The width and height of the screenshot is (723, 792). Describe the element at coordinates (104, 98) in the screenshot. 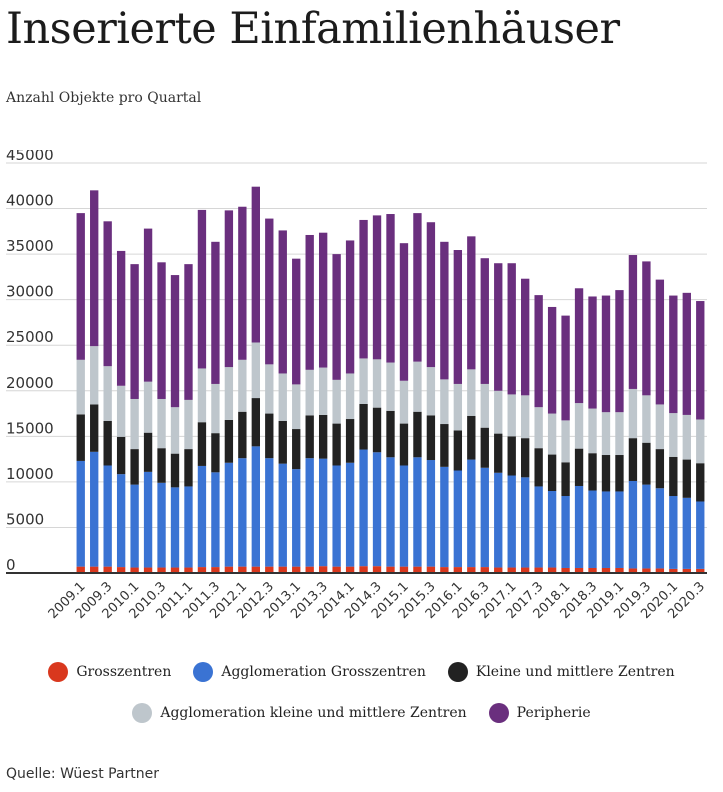

I see `chart-subtitle: Anzahl Objekte pro Quartal` at that location.